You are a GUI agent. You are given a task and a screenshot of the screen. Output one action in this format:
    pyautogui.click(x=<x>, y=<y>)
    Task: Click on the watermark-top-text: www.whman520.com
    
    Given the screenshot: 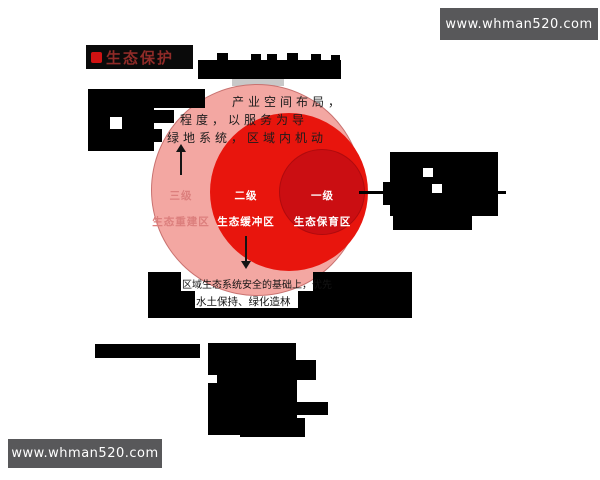 What is the action you would take?
    pyautogui.click(x=519, y=24)
    